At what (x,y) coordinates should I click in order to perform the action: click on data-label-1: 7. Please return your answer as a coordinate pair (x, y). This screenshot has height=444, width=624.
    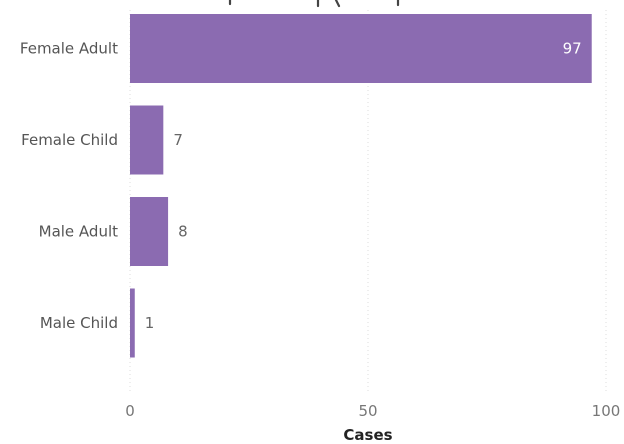
    Looking at the image, I should click on (178, 140).